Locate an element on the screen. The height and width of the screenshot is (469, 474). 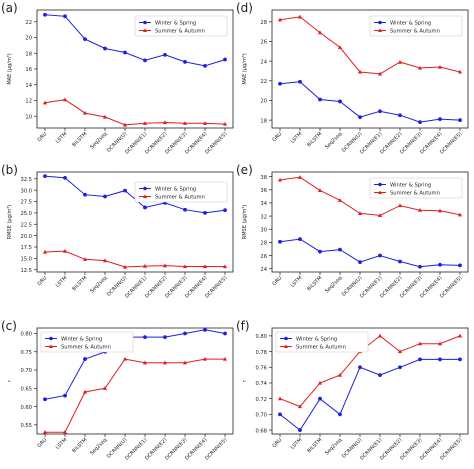
y-tick-label: 0.68 is located at coordinates (261, 431).